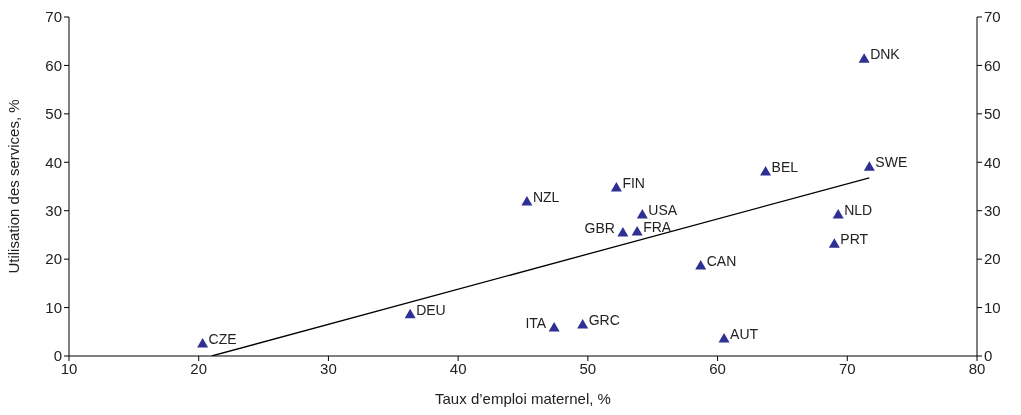 This screenshot has height=415, width=1021. What do you see at coordinates (992, 259) in the screenshot?
I see `y2-tick-label: 20` at bounding box center [992, 259].